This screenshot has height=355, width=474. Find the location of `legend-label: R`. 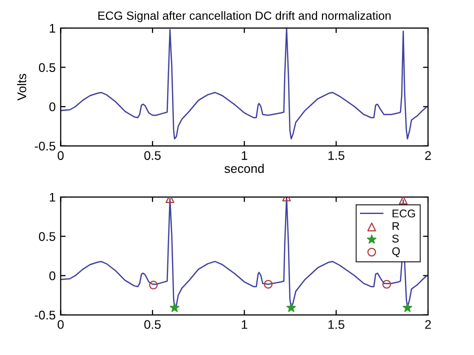

legend-label: R is located at coordinates (396, 226).